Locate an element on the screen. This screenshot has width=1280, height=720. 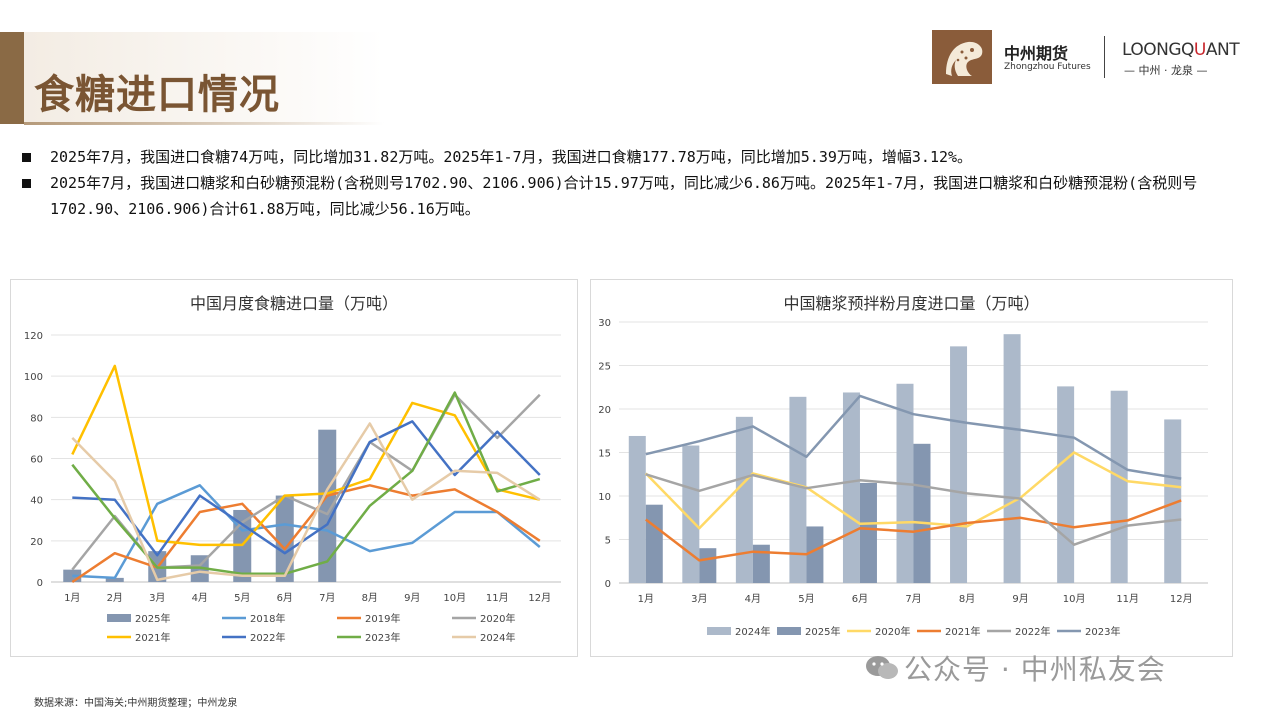
y-tick-label: 100 is located at coordinates (33, 377).